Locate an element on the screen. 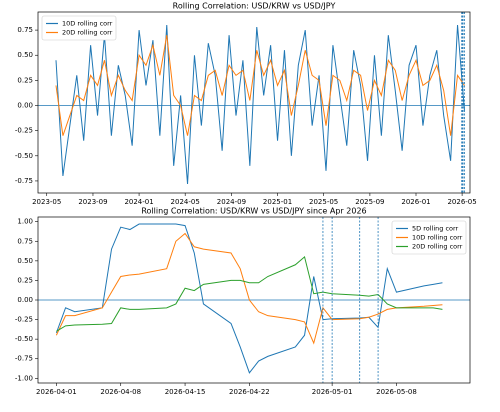 The image size is (500, 412). x-tick-label: 2025-01 is located at coordinates (277, 202).